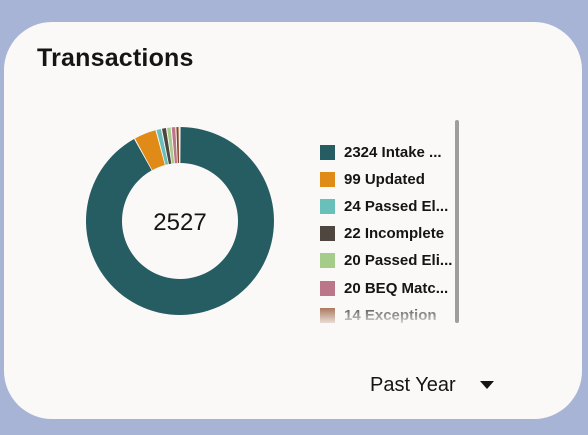  I want to click on legend-item: 14 Exception, so click(390, 315).